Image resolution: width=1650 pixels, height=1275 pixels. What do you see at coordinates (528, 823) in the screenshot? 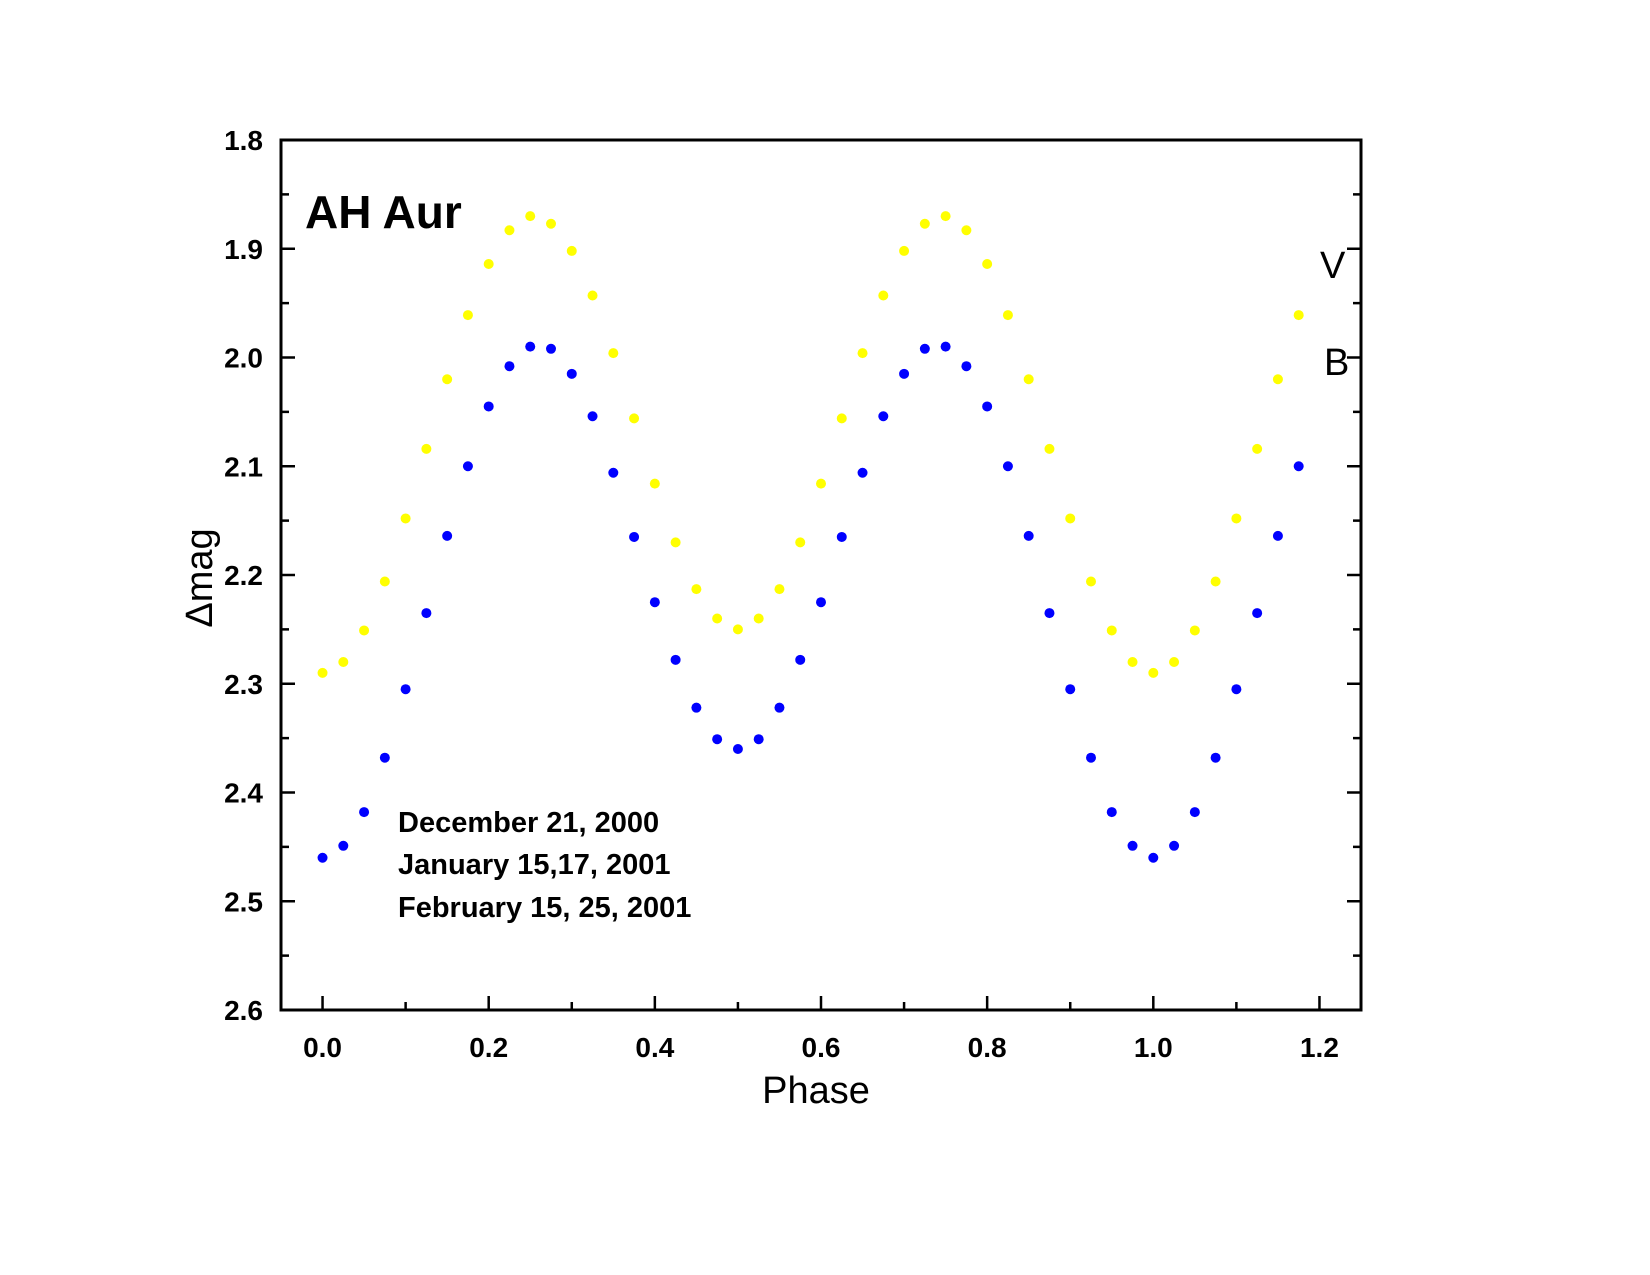
I see `annotation-line-1: December 21, 2000` at bounding box center [528, 823].